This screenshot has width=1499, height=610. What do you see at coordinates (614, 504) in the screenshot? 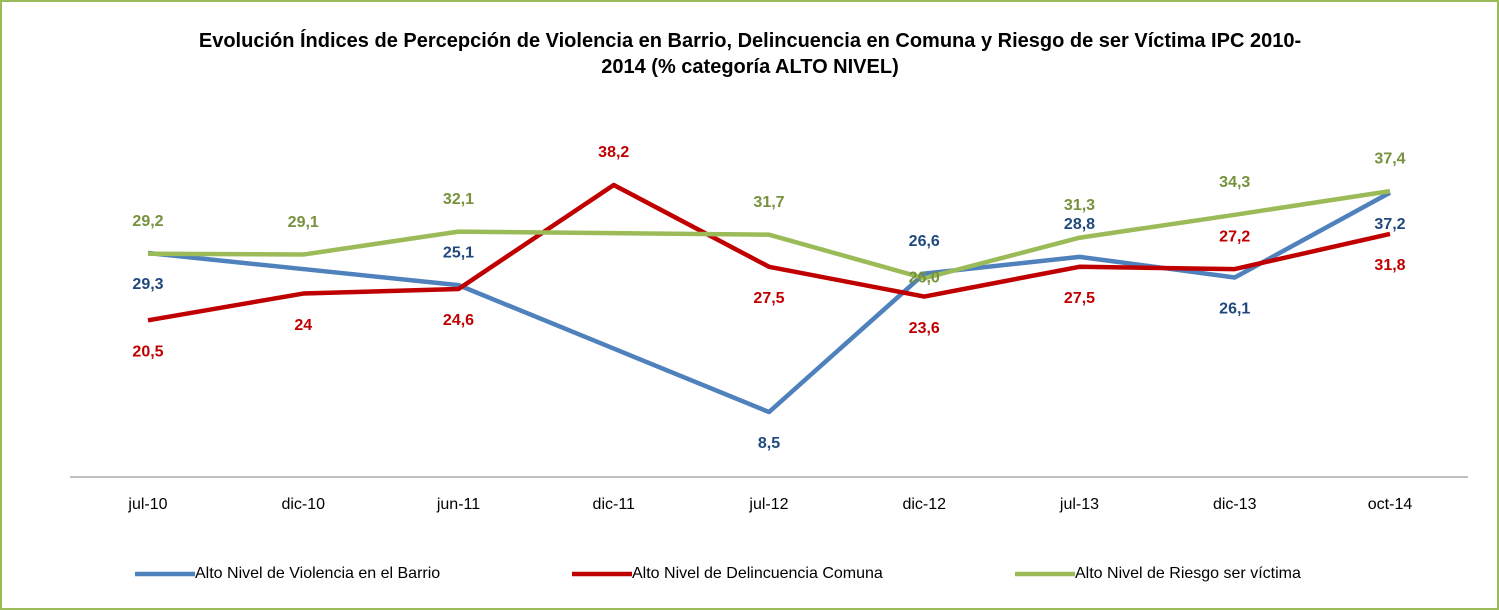
I see `x-tick-label: dic-11` at bounding box center [614, 504].